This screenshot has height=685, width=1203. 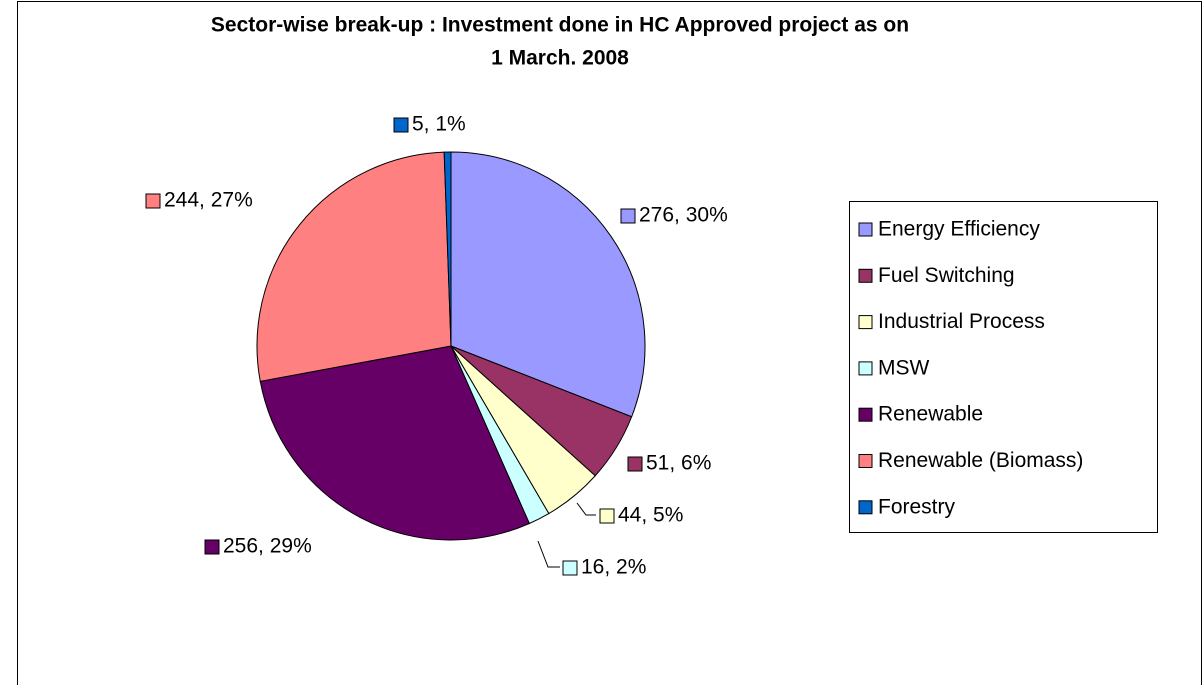 I want to click on data-label: 16, 2%, so click(x=613, y=567).